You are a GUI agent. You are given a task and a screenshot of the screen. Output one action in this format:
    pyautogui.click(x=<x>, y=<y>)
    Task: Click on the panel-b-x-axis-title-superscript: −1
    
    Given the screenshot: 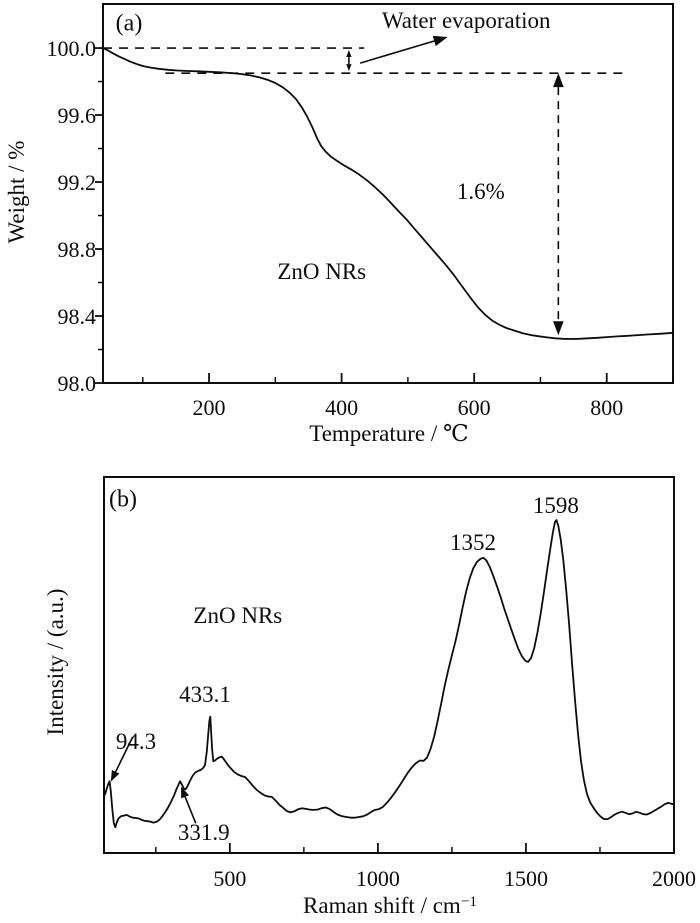 What is the action you would take?
    pyautogui.click(x=468, y=901)
    